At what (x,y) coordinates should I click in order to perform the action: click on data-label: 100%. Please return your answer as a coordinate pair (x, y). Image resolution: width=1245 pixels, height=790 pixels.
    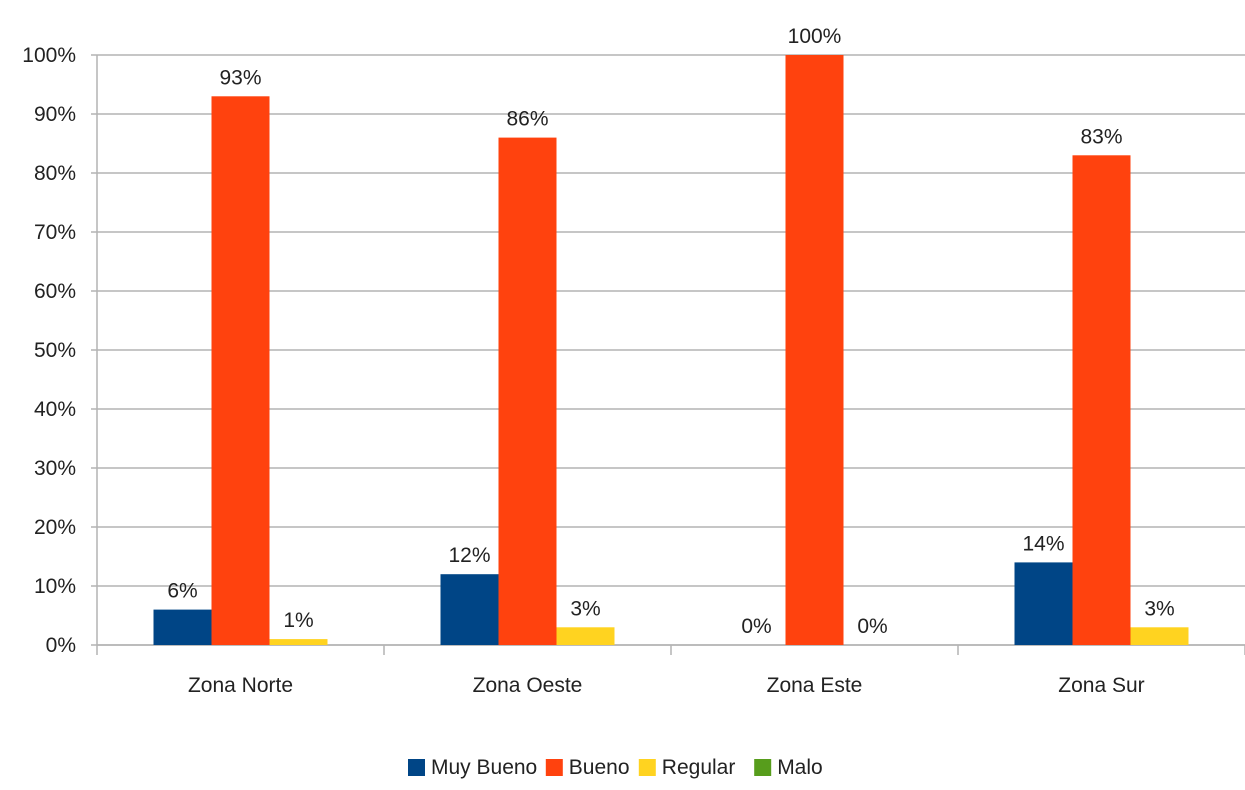
    Looking at the image, I should click on (815, 36).